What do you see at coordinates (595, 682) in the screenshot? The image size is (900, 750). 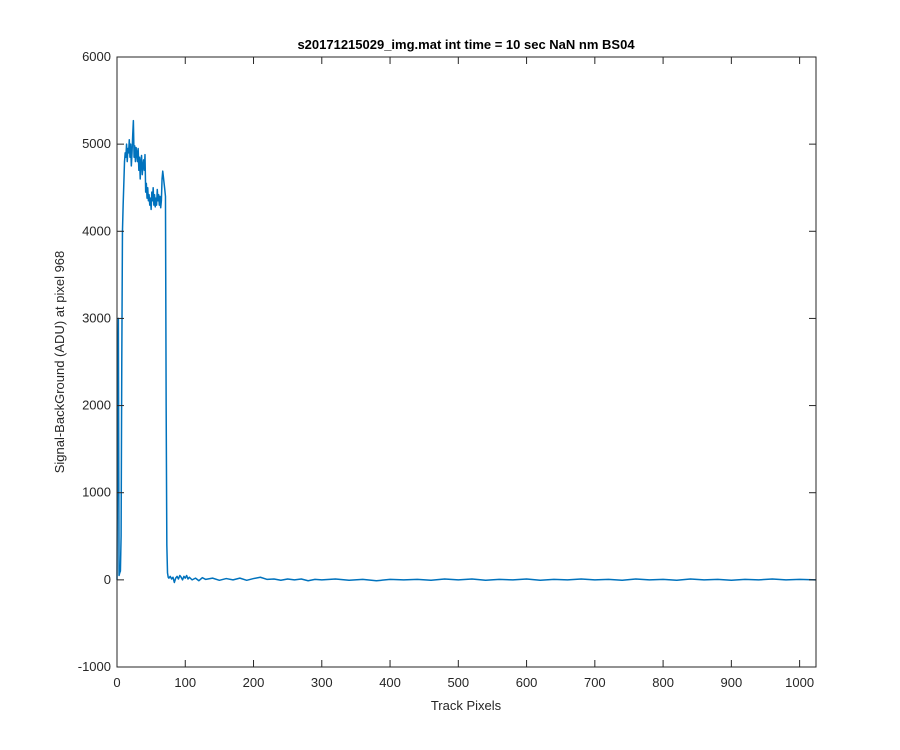 I see `x-tick-label: 700` at bounding box center [595, 682].